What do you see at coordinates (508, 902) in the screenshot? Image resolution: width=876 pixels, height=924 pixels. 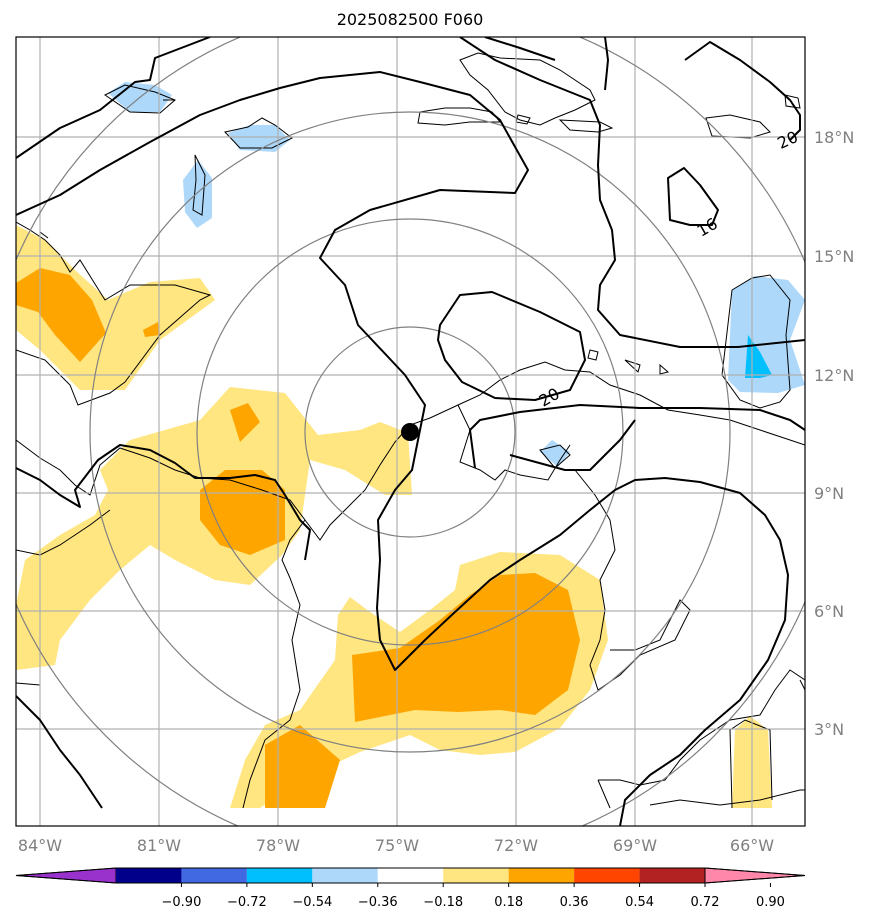 I see `colorbar-tick-label: 0.18` at bounding box center [508, 902].